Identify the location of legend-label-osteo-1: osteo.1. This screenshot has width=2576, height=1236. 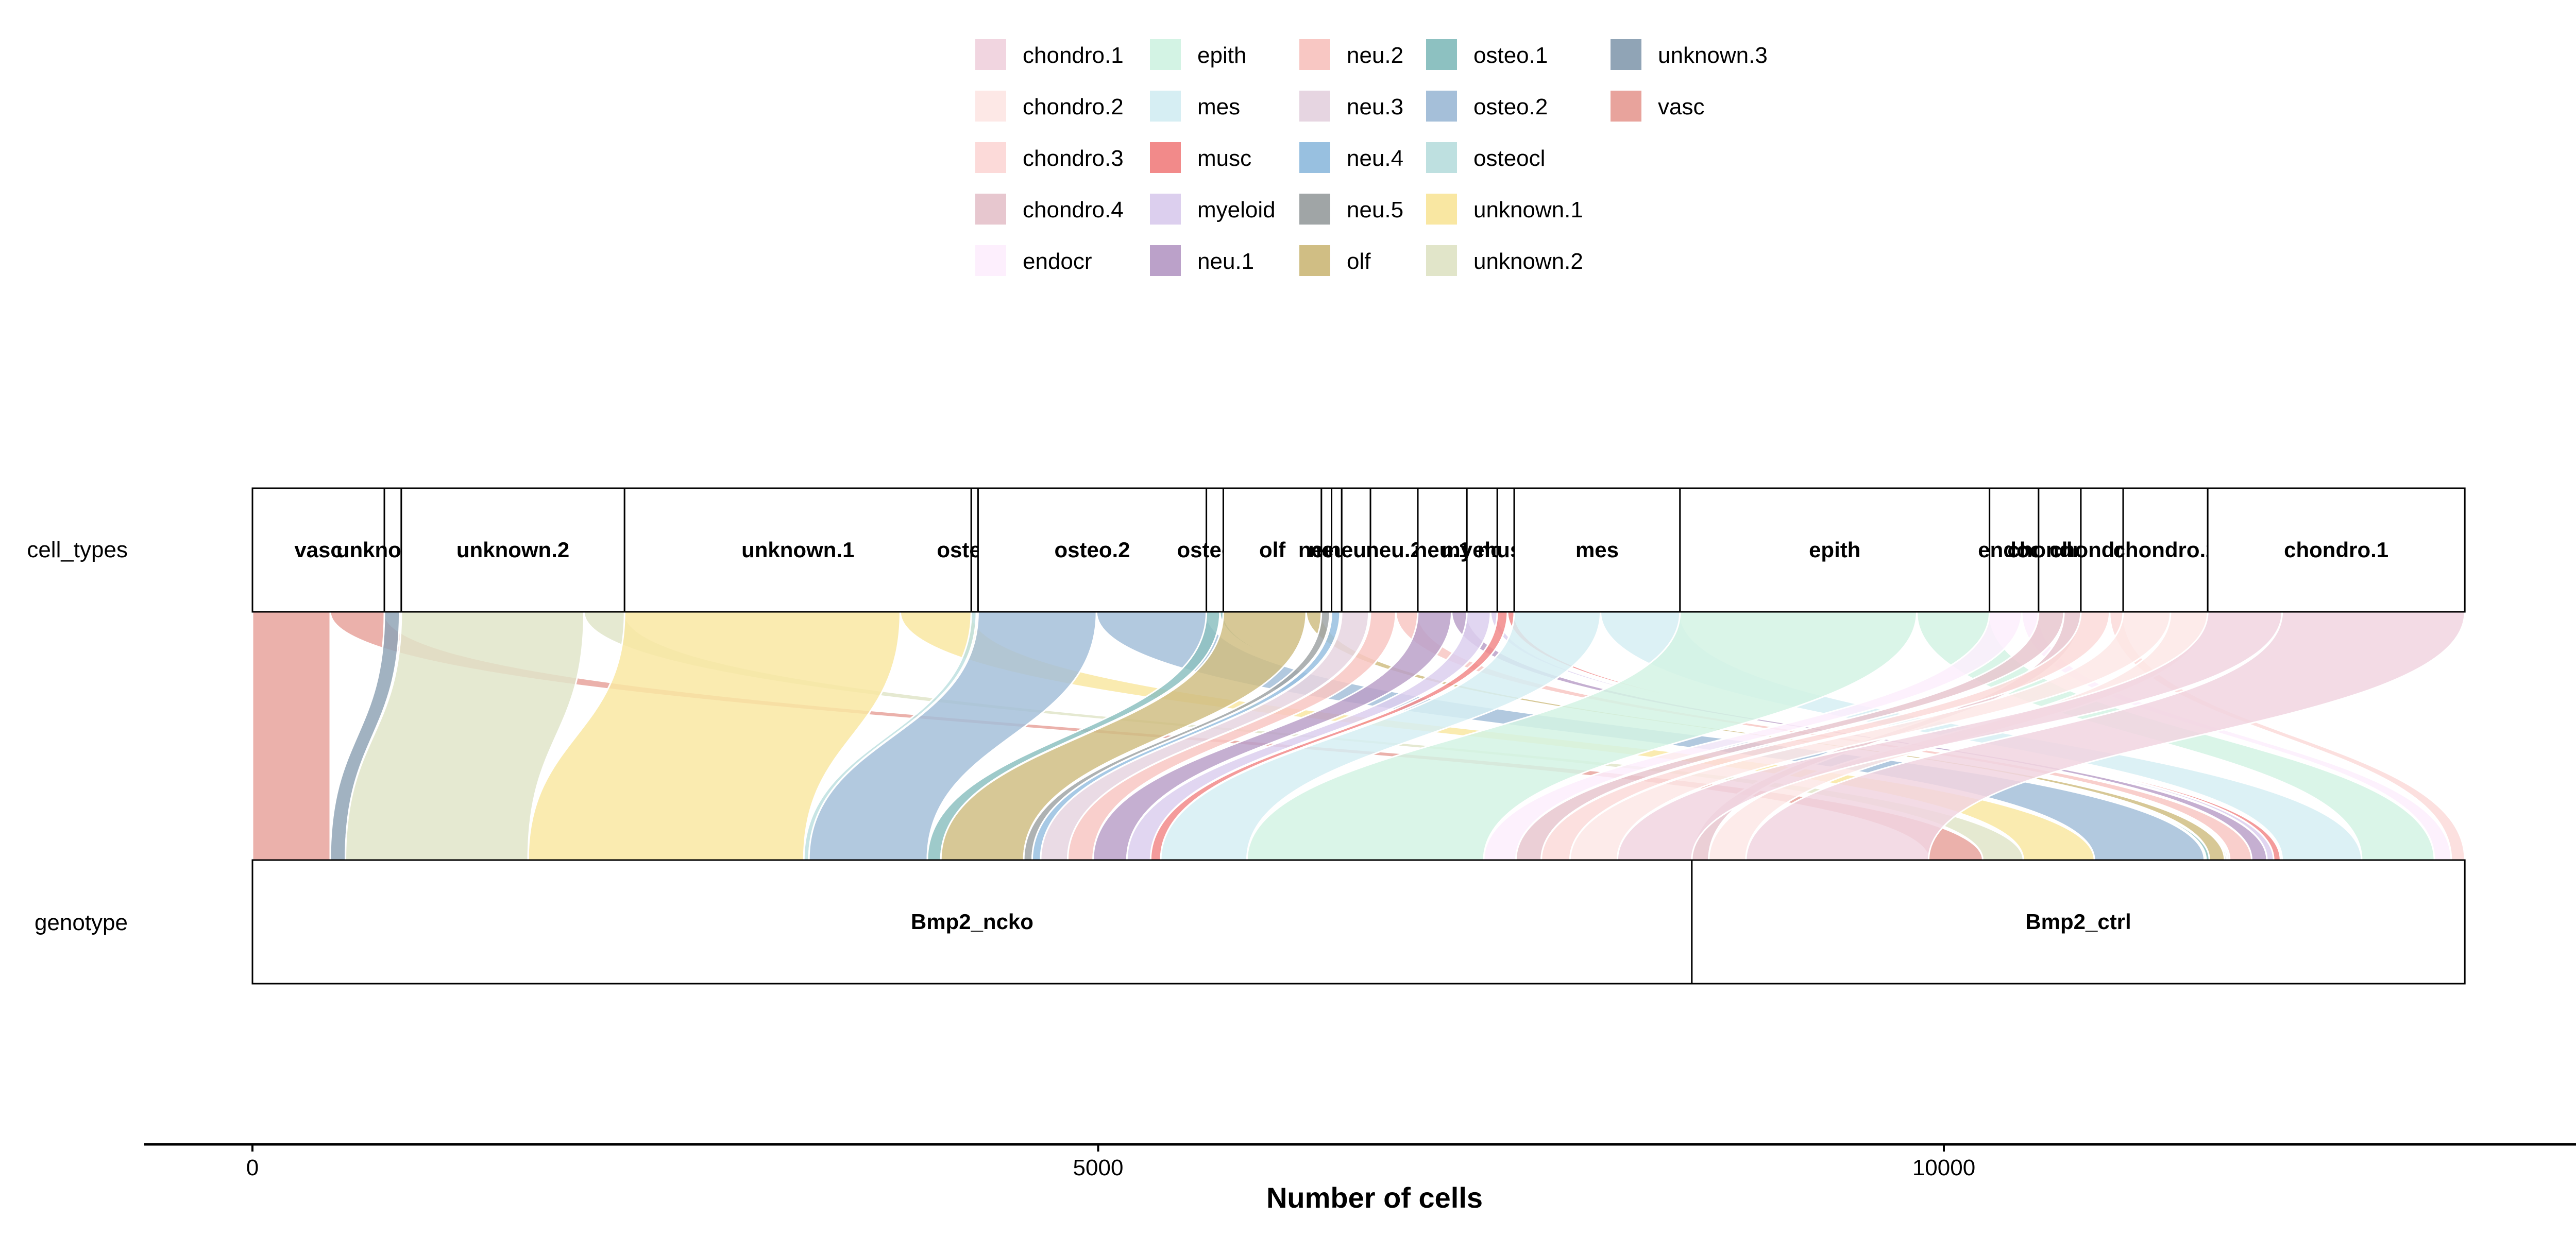
(1510, 55).